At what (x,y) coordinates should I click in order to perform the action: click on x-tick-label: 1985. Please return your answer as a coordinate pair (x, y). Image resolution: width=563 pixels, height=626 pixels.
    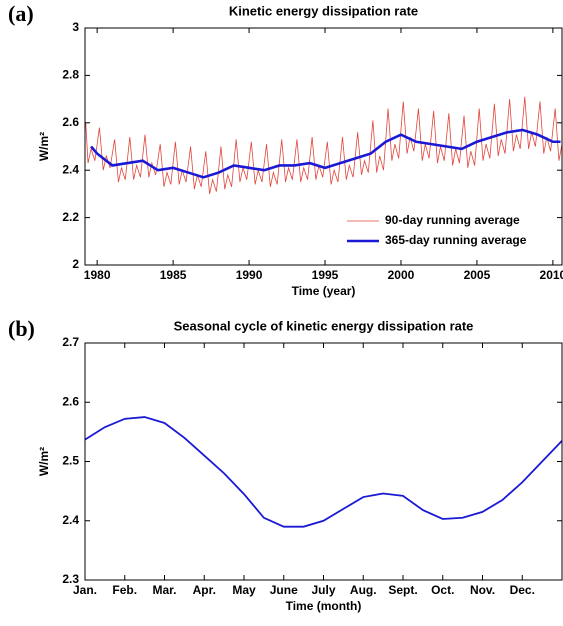
    Looking at the image, I should click on (173, 275).